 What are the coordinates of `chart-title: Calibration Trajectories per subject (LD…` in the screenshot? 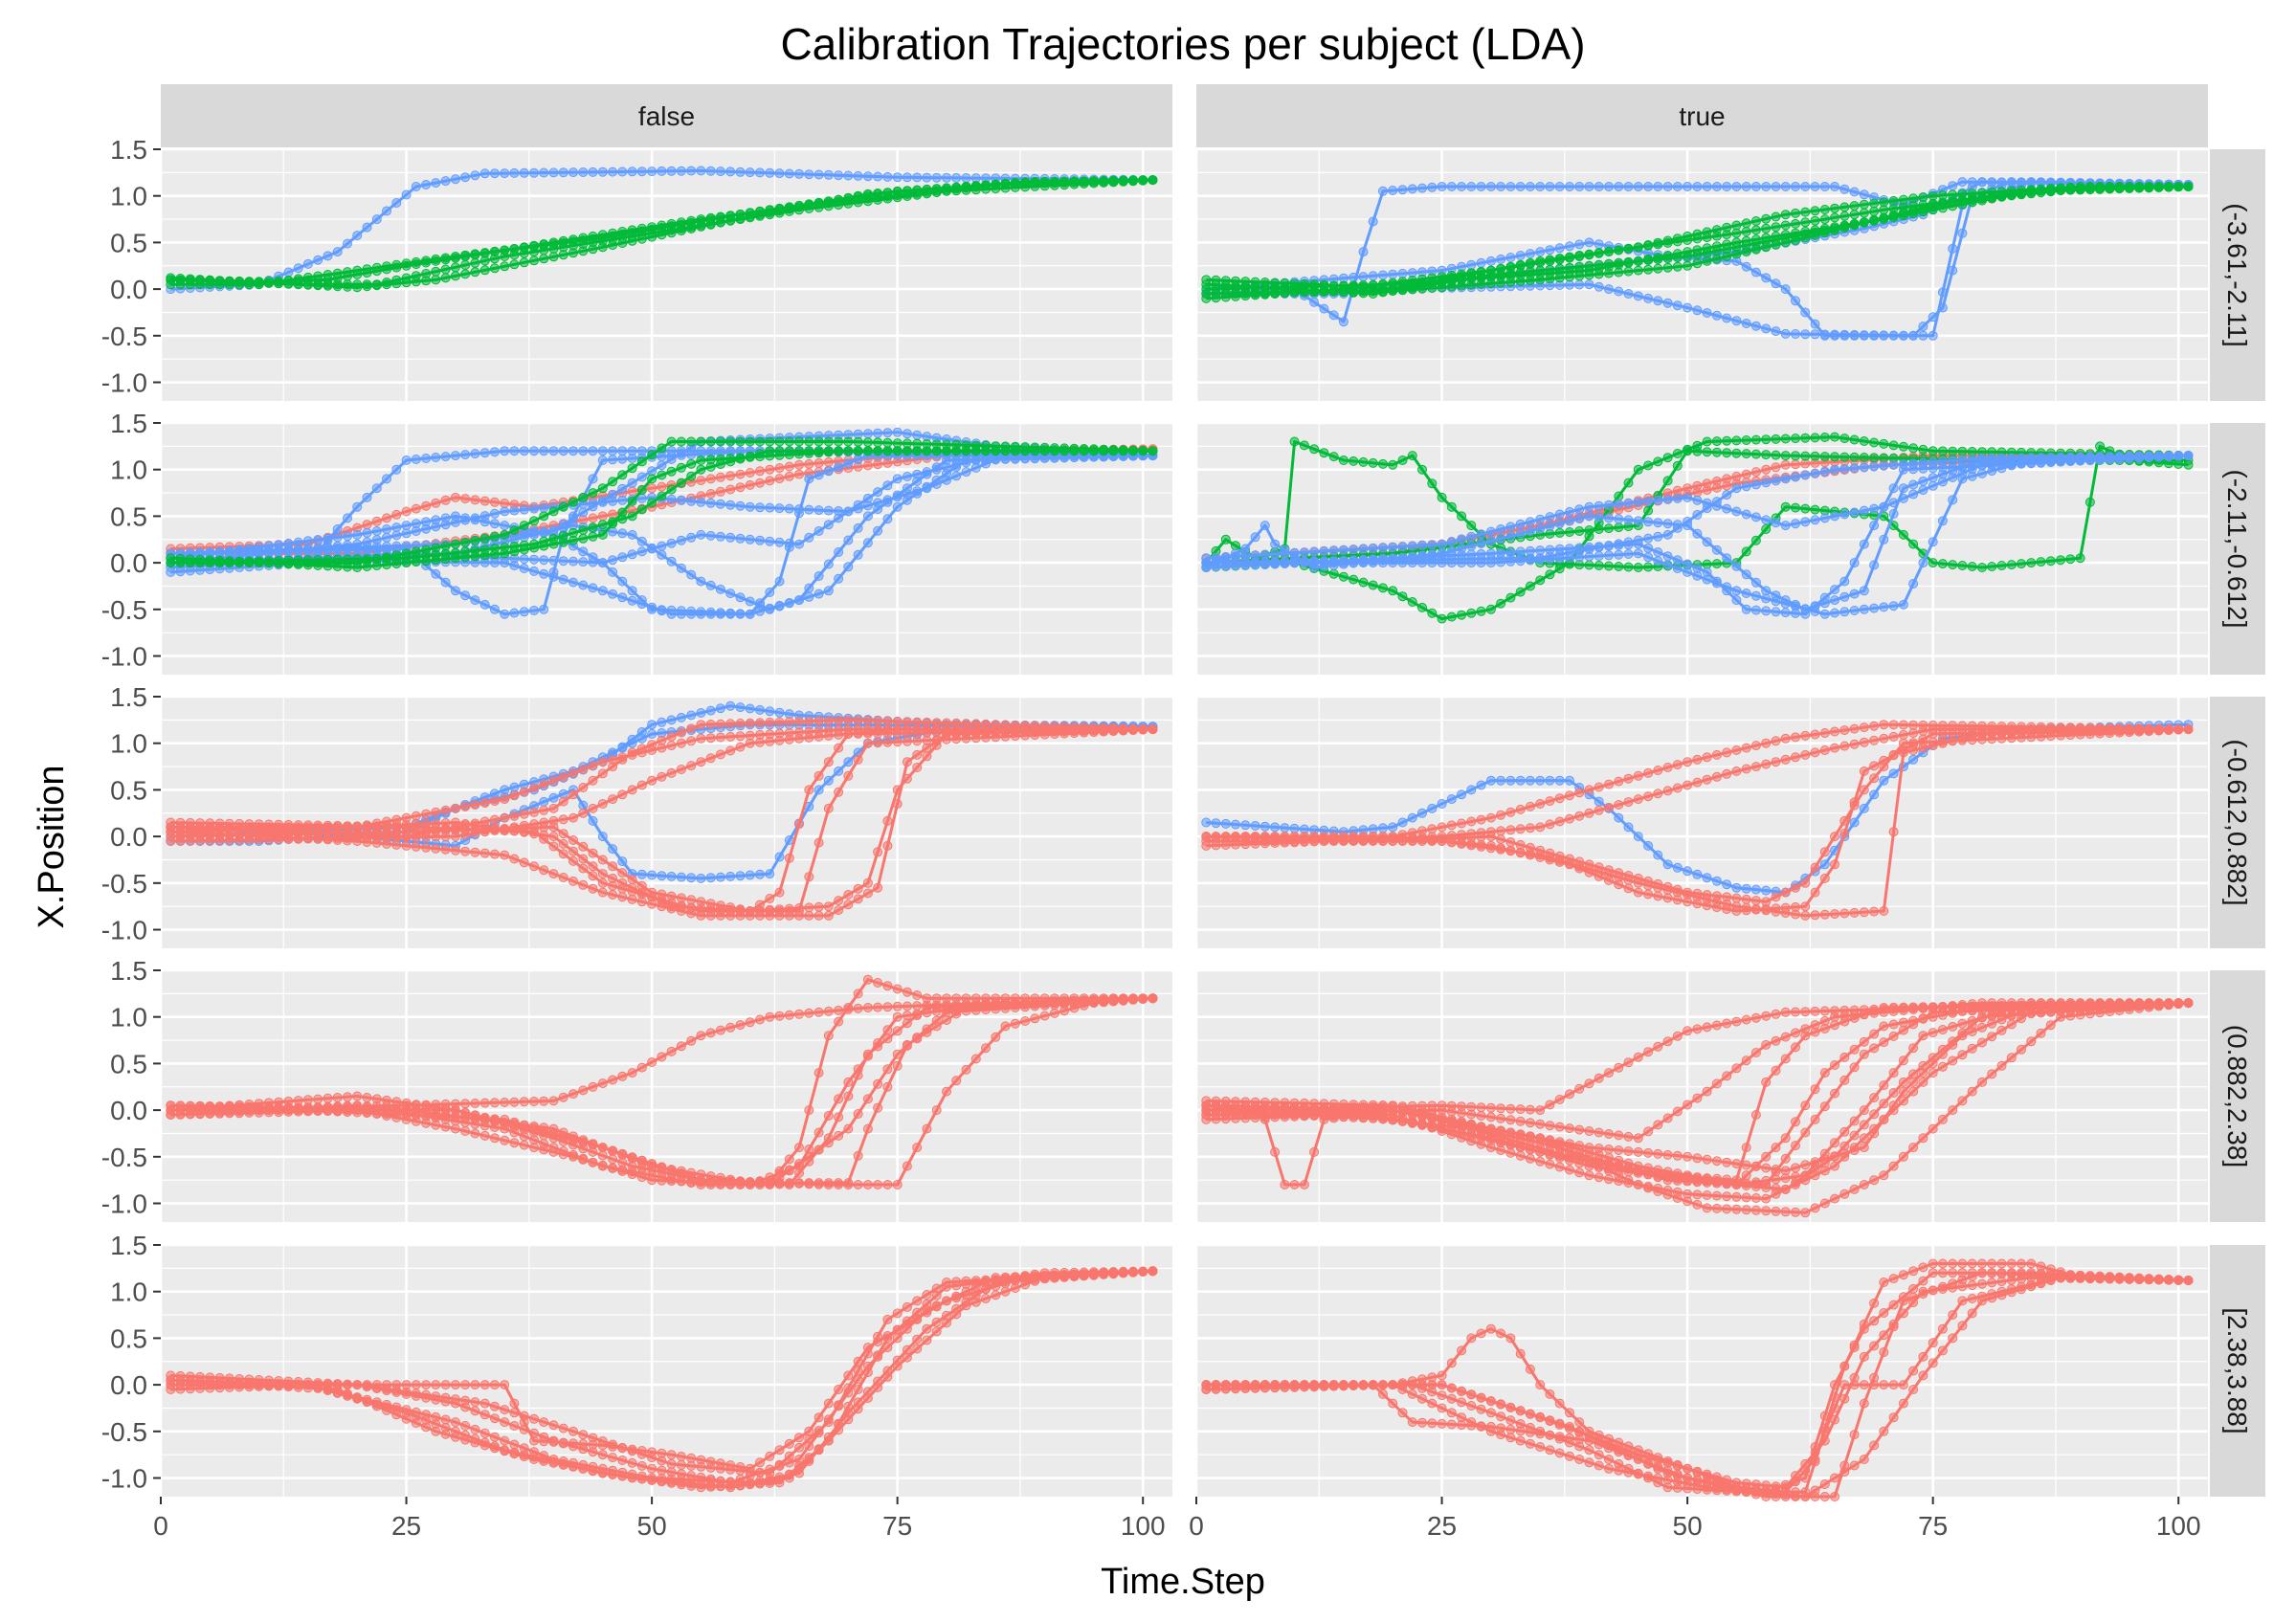 It's located at (1182, 44).